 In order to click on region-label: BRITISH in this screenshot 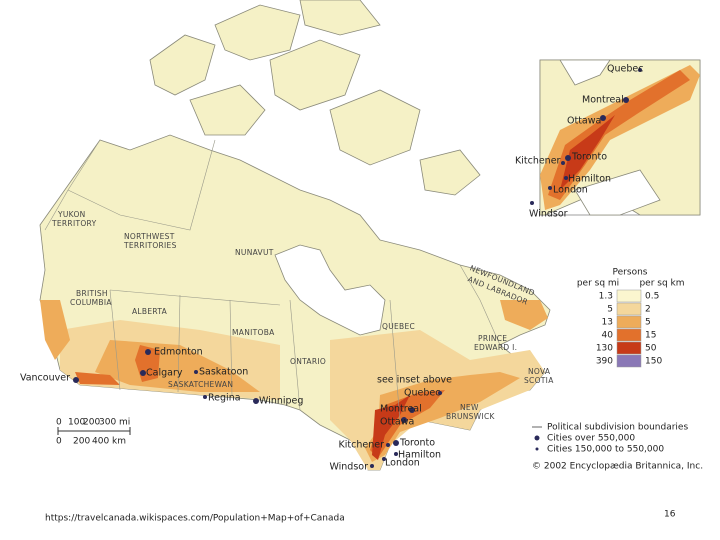, I will do `click(92, 293)`.